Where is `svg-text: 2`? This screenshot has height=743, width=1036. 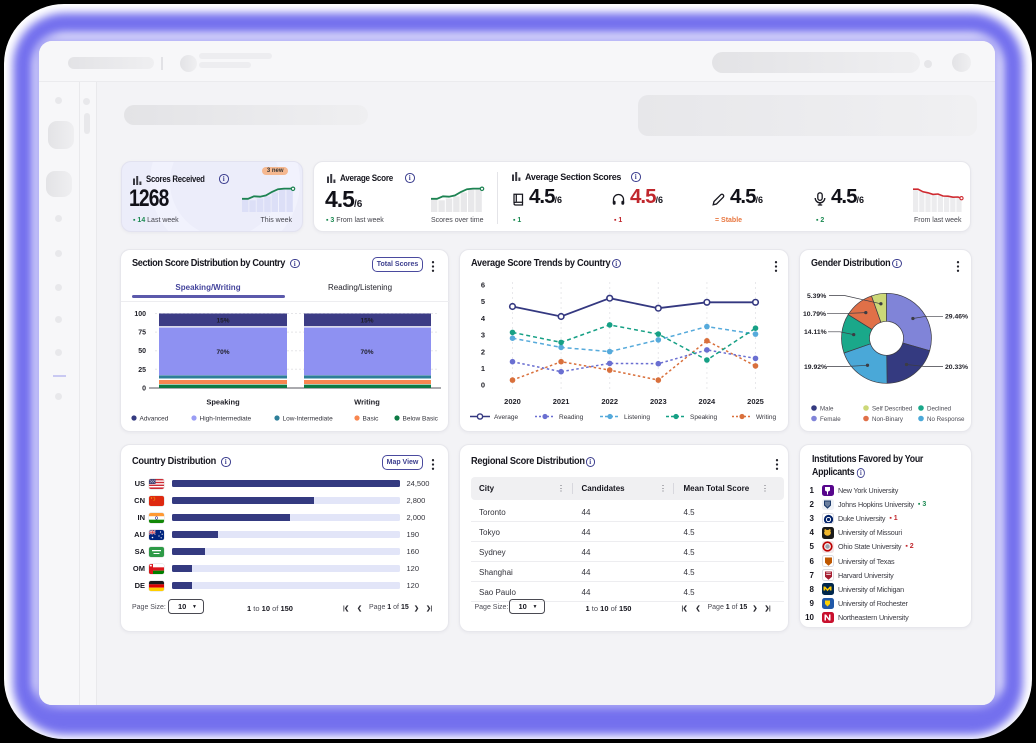 svg-text: 2 is located at coordinates (482, 351).